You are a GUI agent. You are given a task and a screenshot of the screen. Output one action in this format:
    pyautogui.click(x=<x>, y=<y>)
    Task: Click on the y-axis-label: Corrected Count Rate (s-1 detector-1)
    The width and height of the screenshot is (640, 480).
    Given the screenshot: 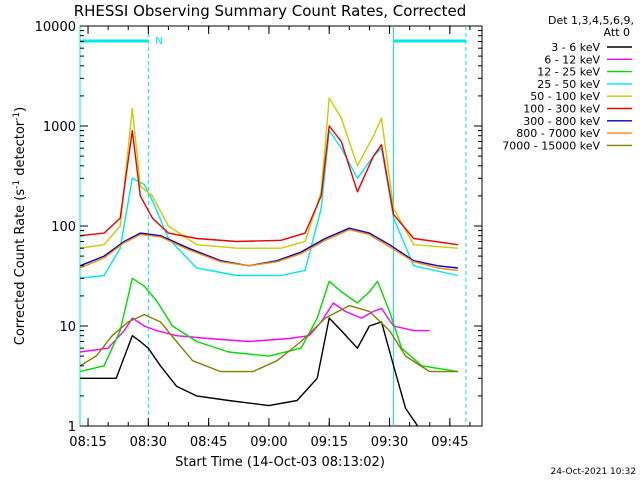 What is the action you would take?
    pyautogui.click(x=20, y=226)
    